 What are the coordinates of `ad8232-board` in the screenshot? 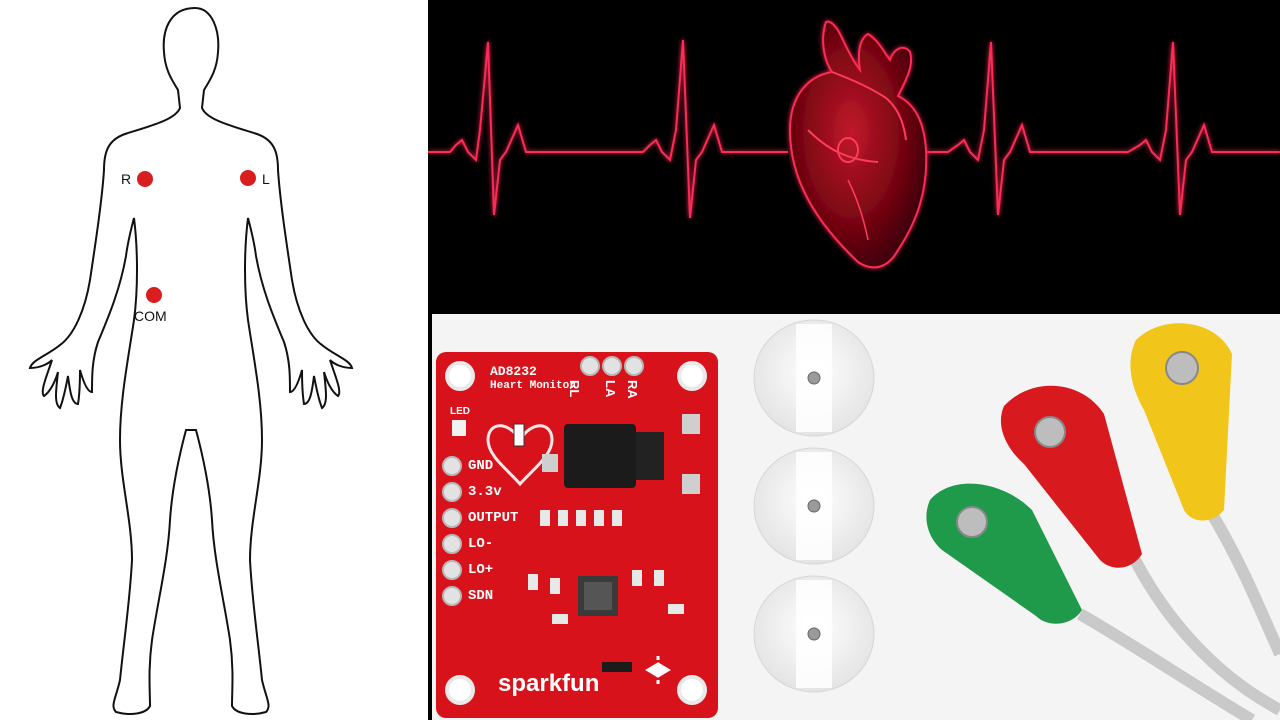 It's located at (577, 535).